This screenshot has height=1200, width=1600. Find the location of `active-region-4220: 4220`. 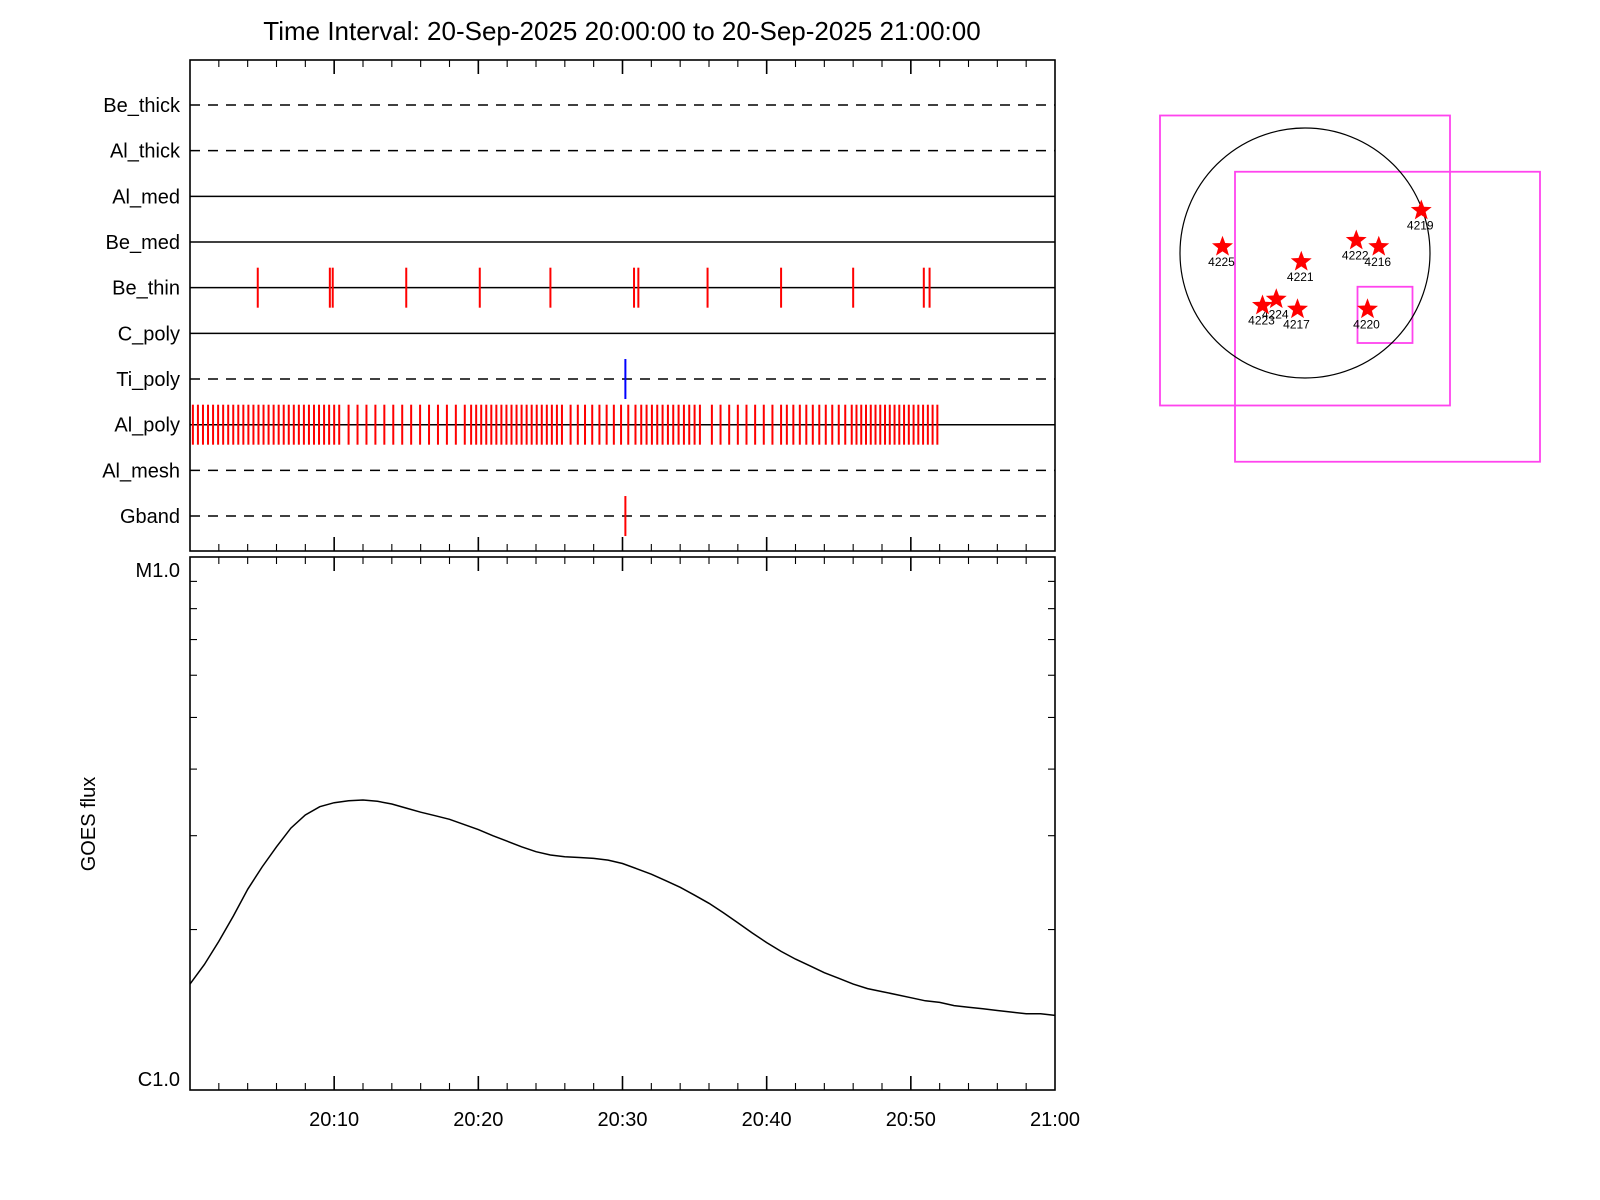

active-region-4220: 4220 is located at coordinates (1366, 314).